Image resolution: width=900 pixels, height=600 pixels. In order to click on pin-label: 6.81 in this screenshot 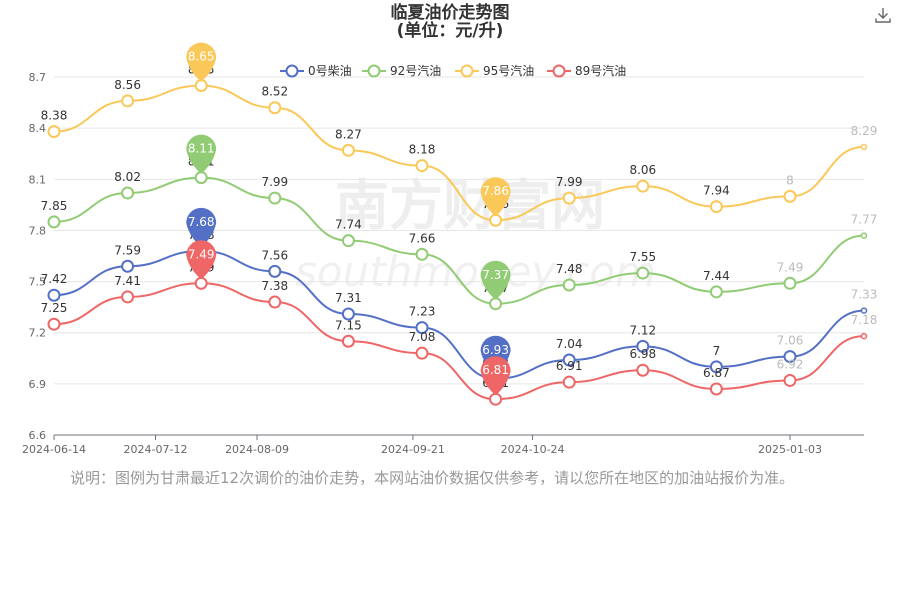, I will do `click(495, 370)`.